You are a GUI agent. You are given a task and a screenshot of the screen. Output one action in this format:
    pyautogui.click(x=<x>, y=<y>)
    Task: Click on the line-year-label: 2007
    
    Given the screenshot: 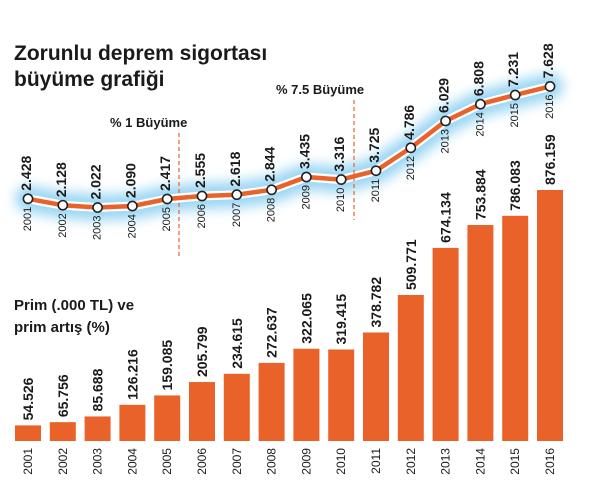 What is the action you would take?
    pyautogui.click(x=237, y=215)
    